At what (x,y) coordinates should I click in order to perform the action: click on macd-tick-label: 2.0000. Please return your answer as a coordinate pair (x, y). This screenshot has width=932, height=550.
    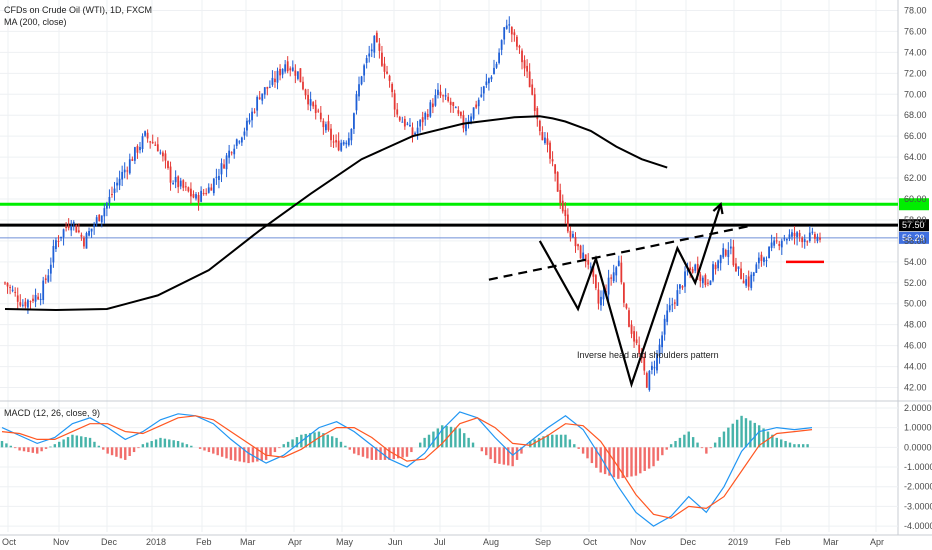
    Looking at the image, I should click on (918, 408).